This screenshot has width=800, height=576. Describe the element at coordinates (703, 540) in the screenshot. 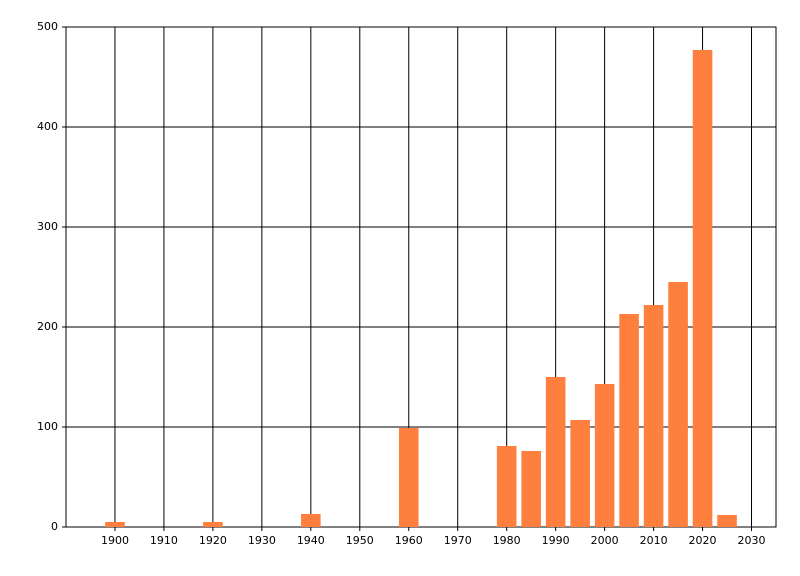

I see `x-tick-label: 2020` at that location.